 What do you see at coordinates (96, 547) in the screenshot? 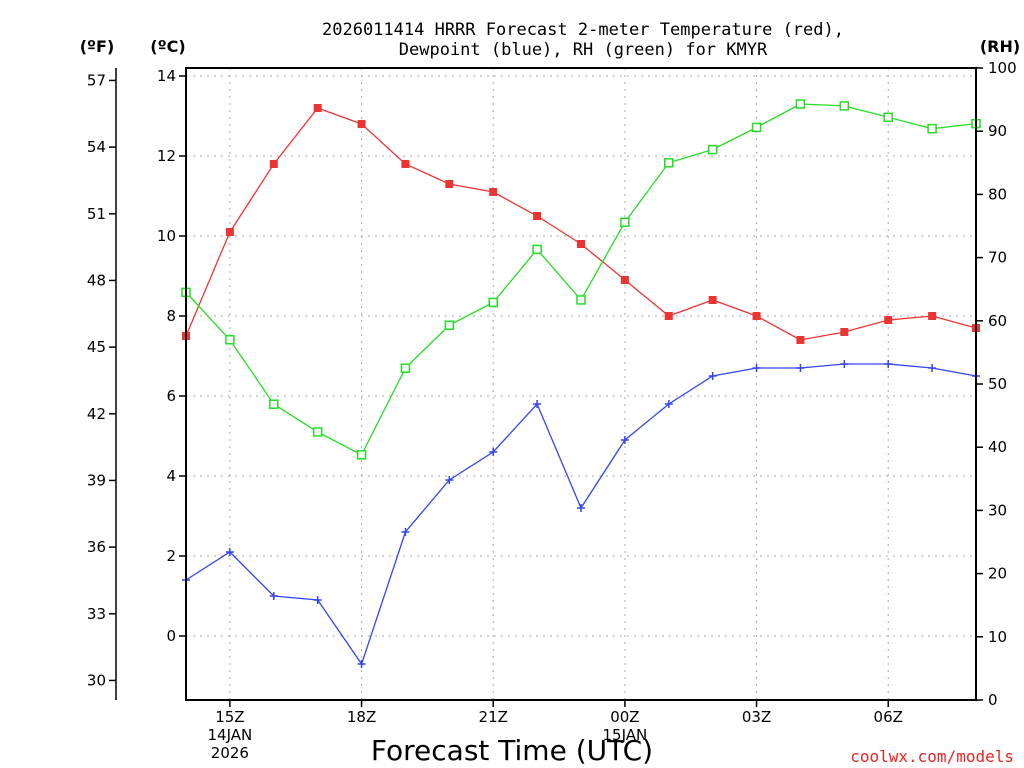
I see `fahrenheit-tick-label: 36` at bounding box center [96, 547].